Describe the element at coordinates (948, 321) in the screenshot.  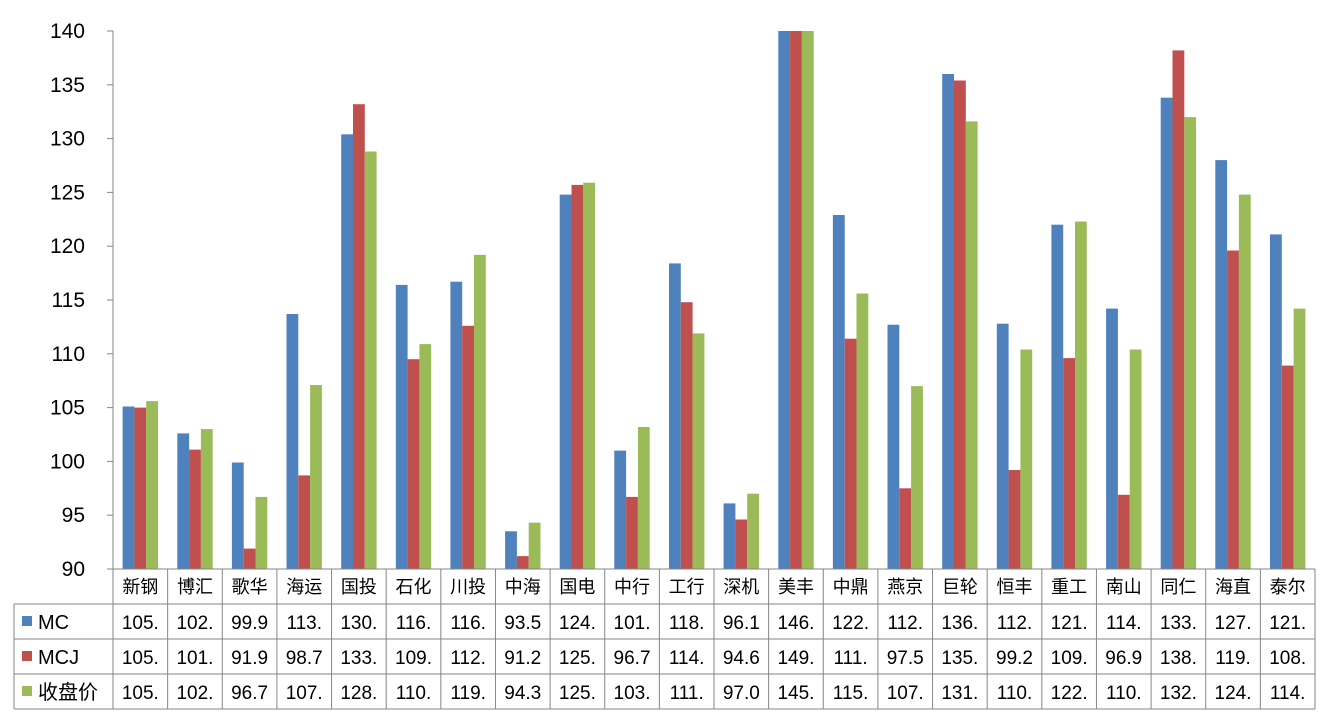
I see `bar-MC-巨轮` at that location.